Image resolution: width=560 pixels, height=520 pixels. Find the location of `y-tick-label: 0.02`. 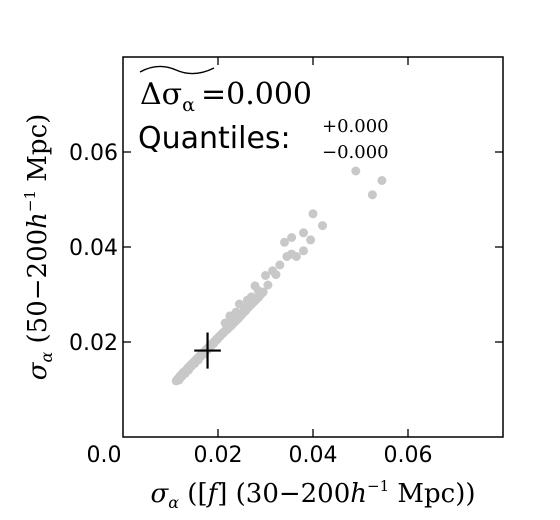

y-tick-label: 0.02 is located at coordinates (93, 343).